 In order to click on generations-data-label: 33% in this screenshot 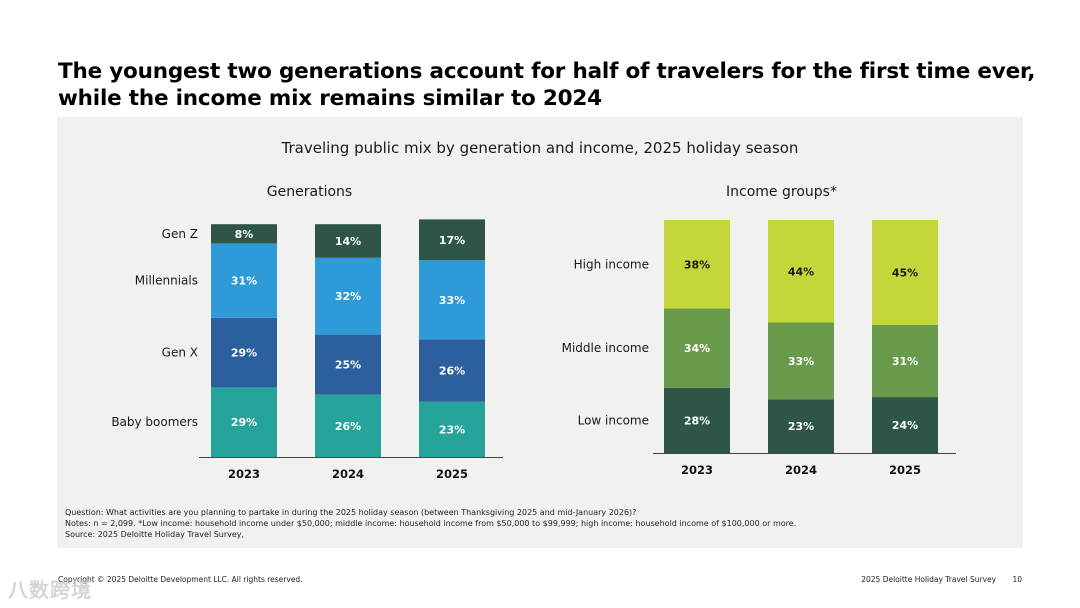, I will do `click(452, 300)`.